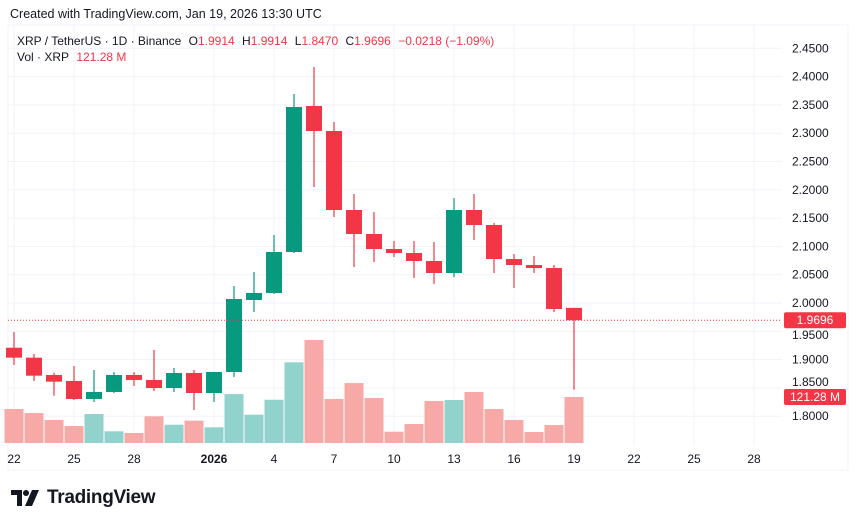  What do you see at coordinates (134, 459) in the screenshot?
I see `time-tick-label: 28` at bounding box center [134, 459].